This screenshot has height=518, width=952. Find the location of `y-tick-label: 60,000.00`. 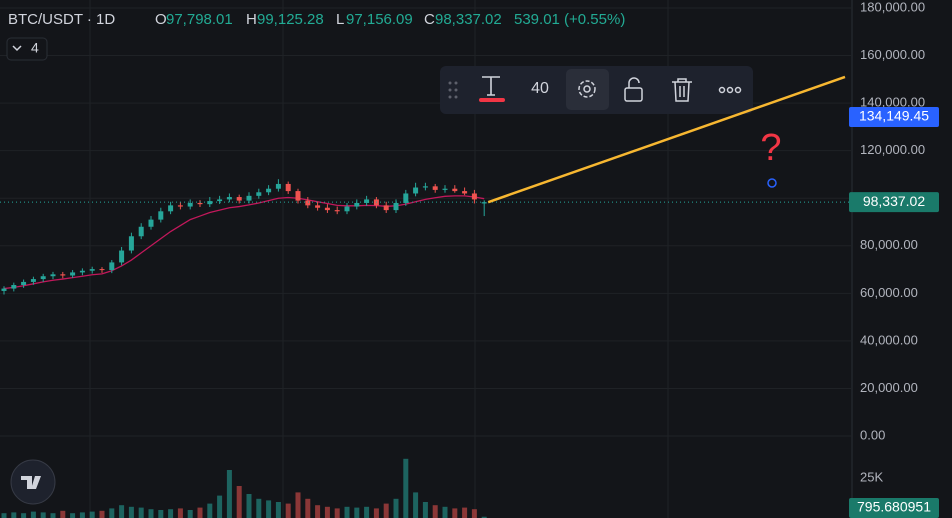

y-tick-label: 60,000.00 is located at coordinates (889, 292).